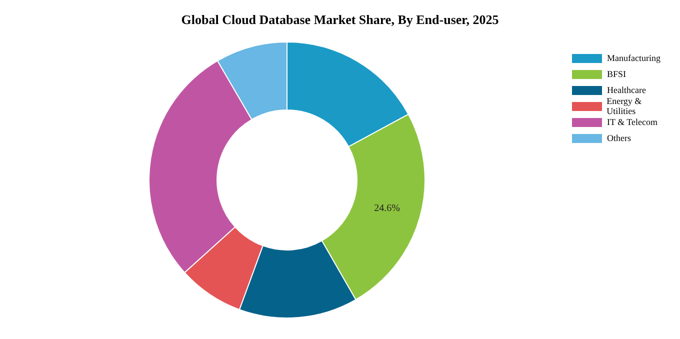 The image size is (680, 339). Describe the element at coordinates (616, 74) in the screenshot. I see `legend-label: BFSI` at that location.